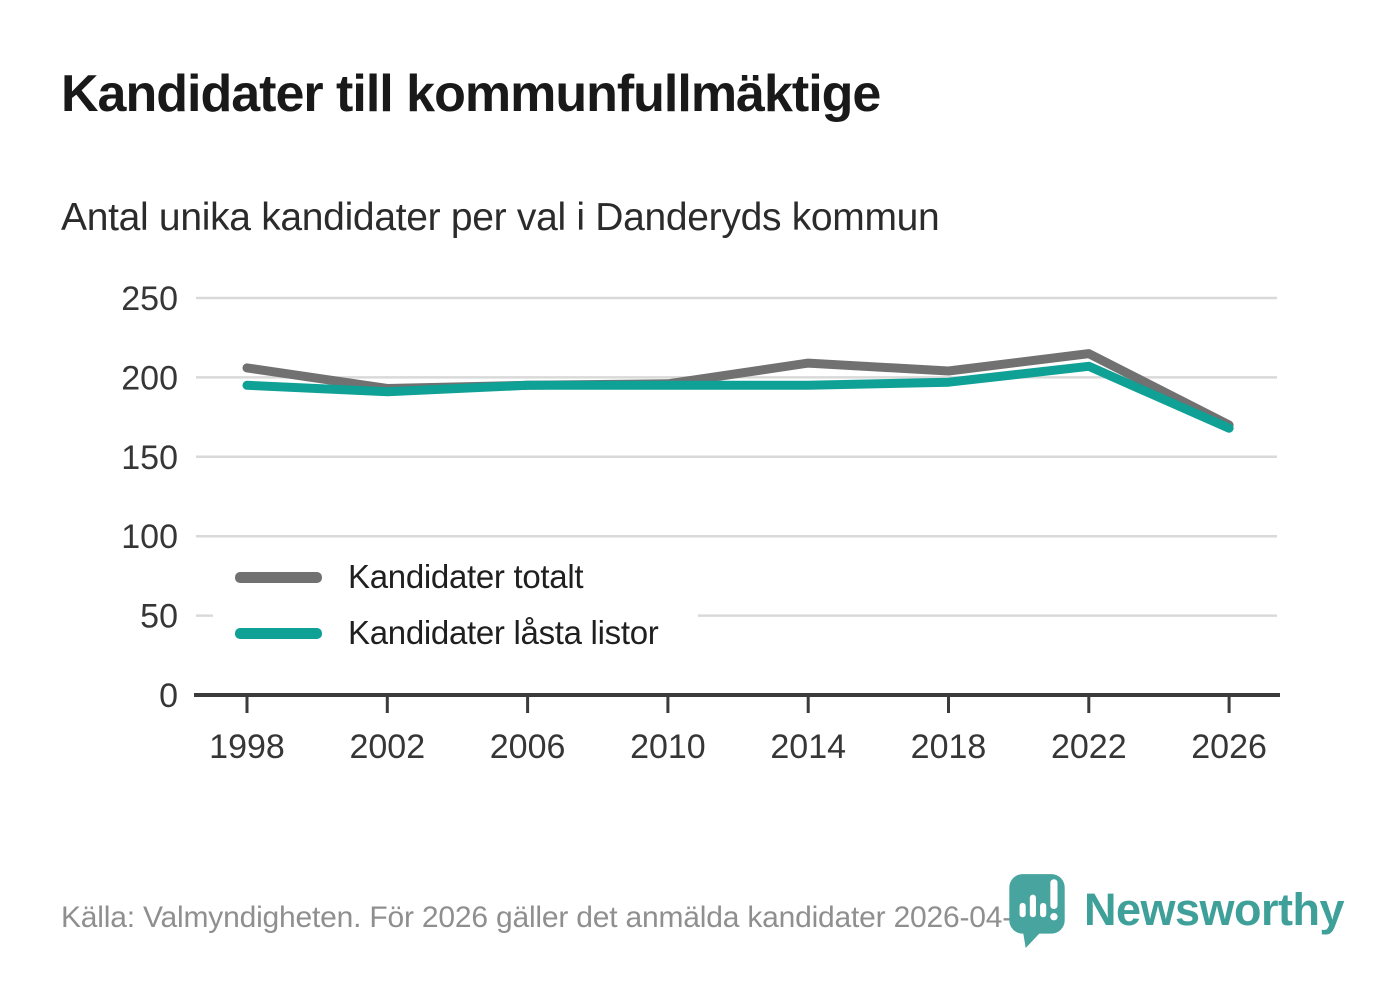 This screenshot has width=1382, height=999. Describe the element at coordinates (1037, 911) in the screenshot. I see `speech-bubble-bar-chart-icon` at that location.